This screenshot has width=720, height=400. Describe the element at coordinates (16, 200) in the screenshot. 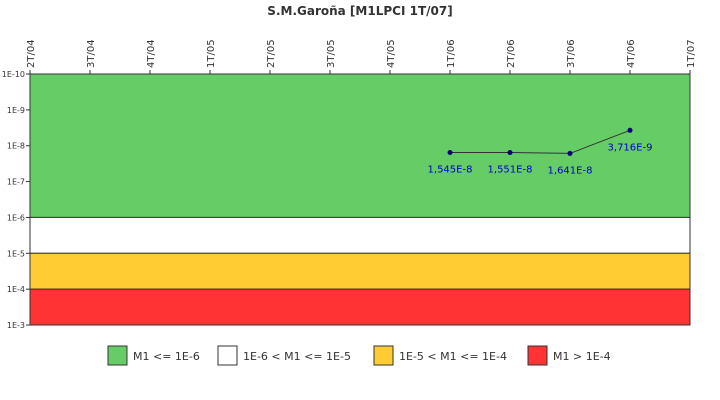

I see `y-axis: 1E-10 1E-9 1E-8 1E-7 1E-6 1E-5 1E-4 1E-3` at that location.